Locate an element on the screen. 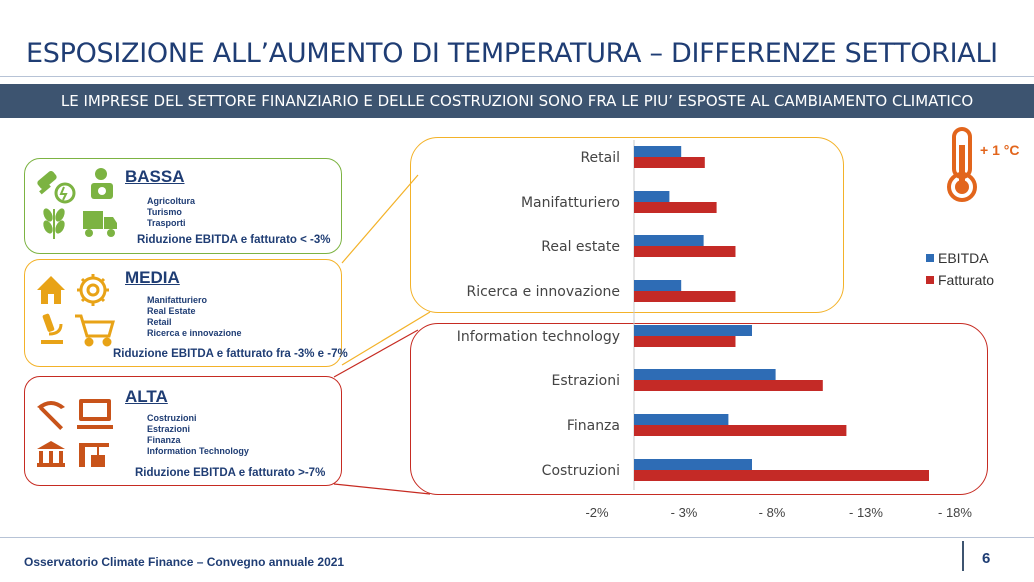  category-label: Costruzioni is located at coordinates (581, 471).